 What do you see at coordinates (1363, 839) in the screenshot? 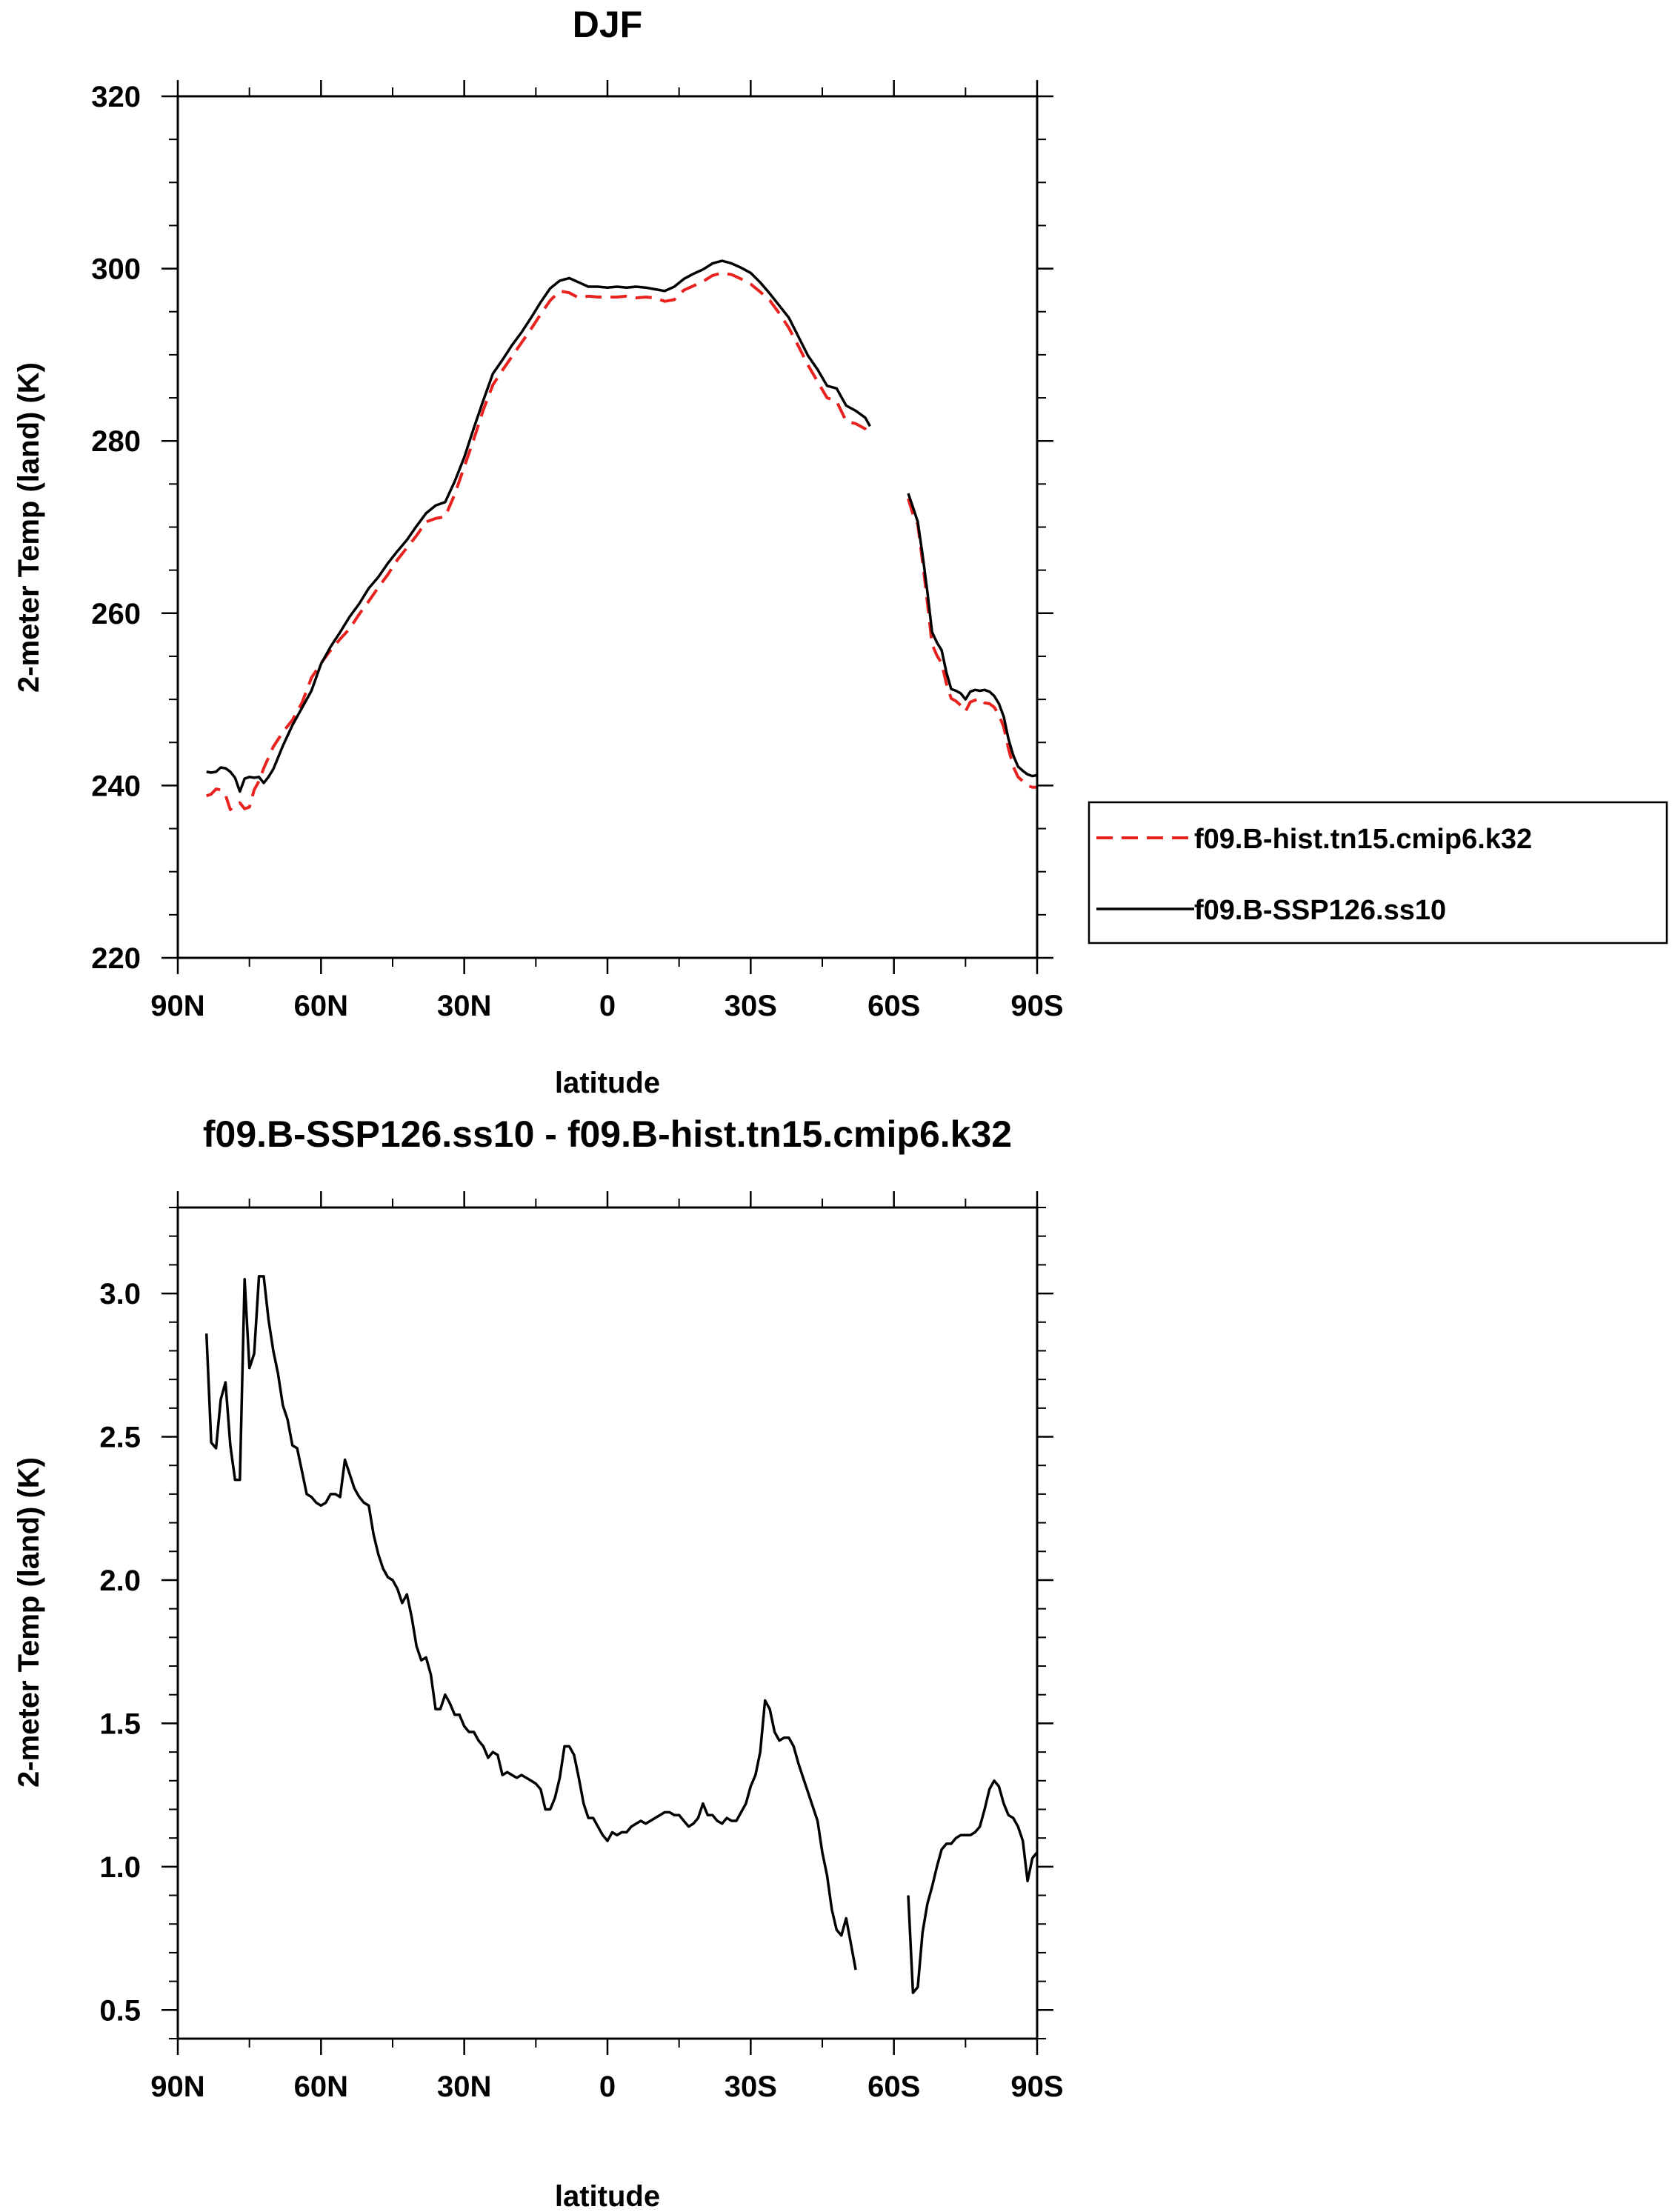
I see `legend-entry-hist: f09.B-hist.tn15.cmip6.k32` at bounding box center [1363, 839].